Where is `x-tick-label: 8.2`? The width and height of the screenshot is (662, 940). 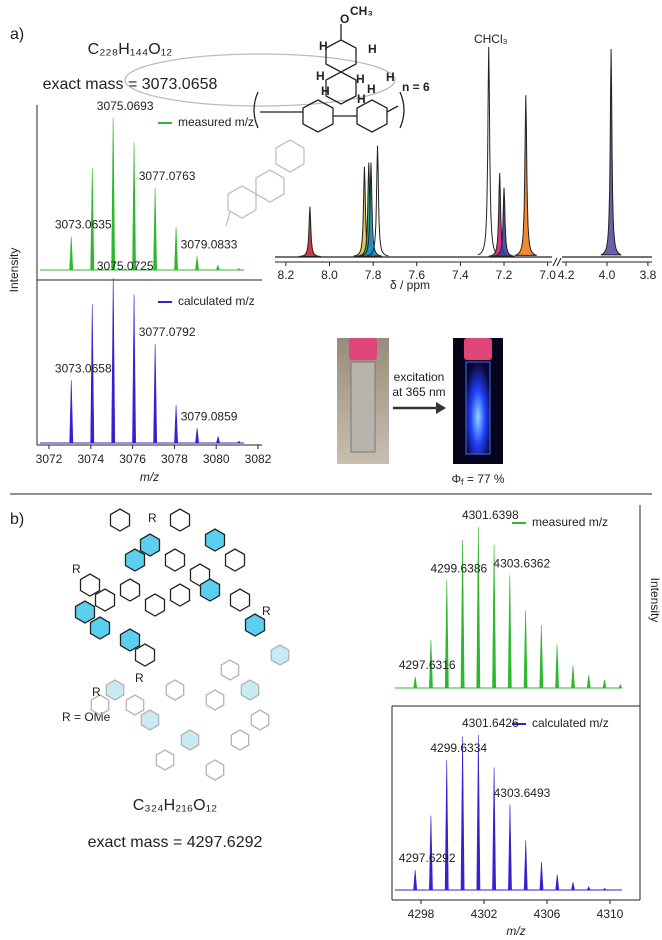
x-tick-label: 8.2 is located at coordinates (286, 275).